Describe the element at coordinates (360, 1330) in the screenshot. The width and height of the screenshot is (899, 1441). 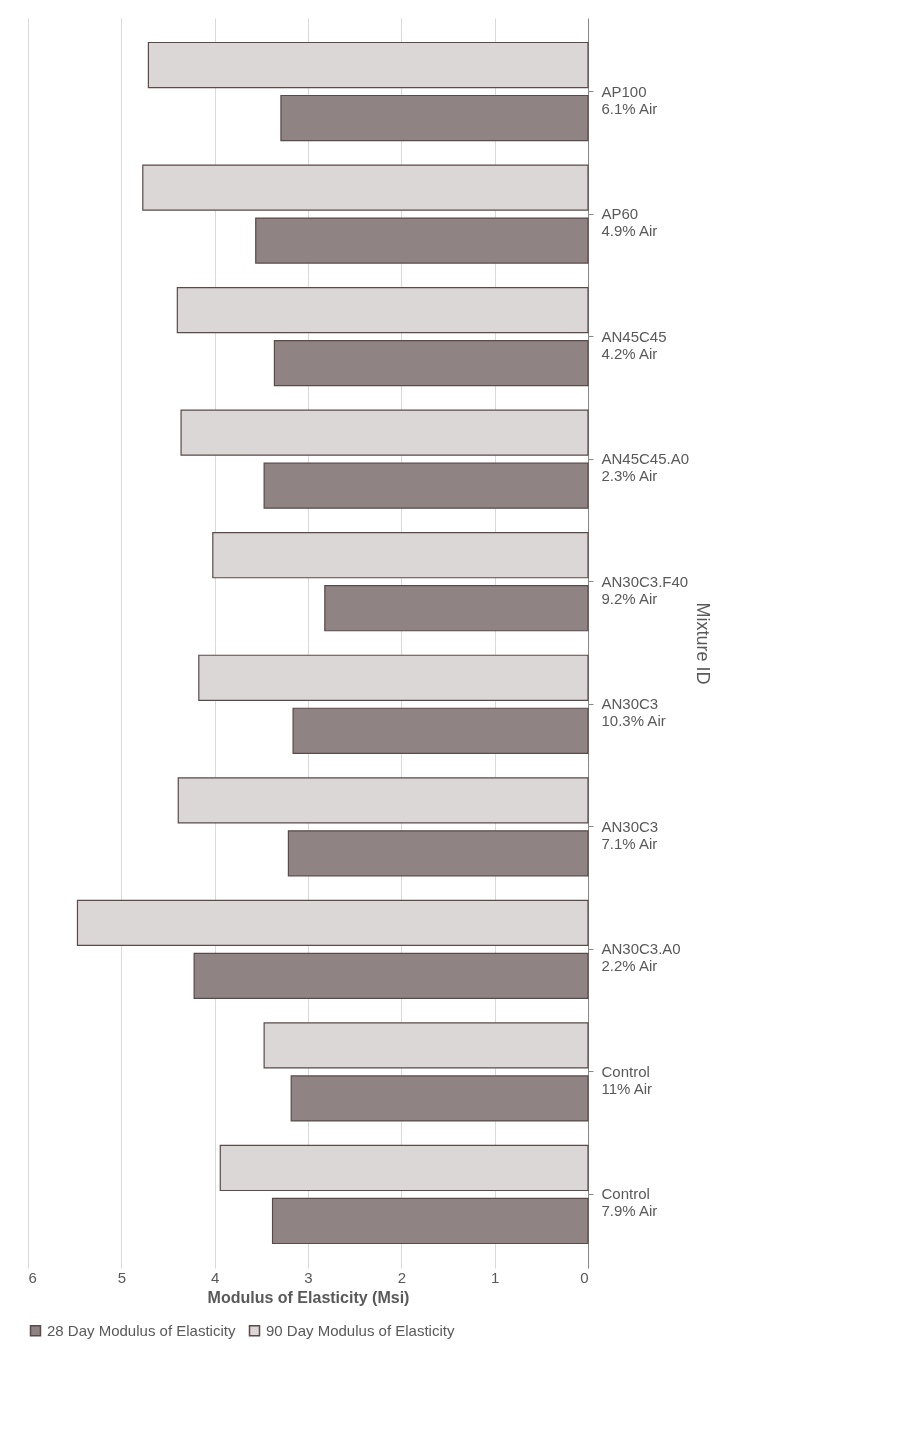
I see `legend-label: 90 Day Modulus of Elasticity` at that location.